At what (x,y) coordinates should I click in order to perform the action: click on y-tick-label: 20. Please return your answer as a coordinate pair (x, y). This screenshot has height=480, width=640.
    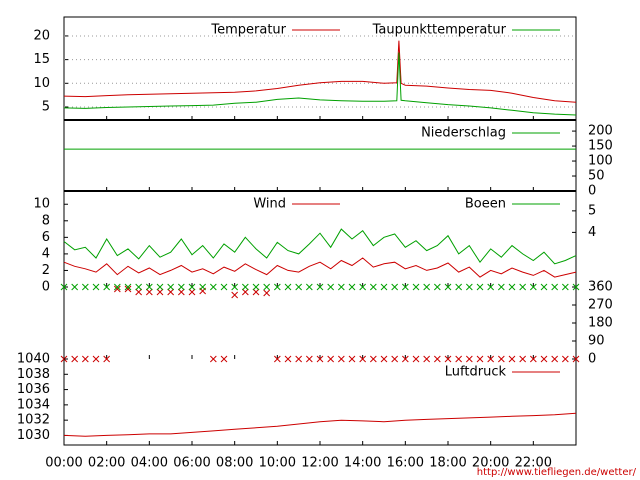
    Looking at the image, I should click on (41, 35).